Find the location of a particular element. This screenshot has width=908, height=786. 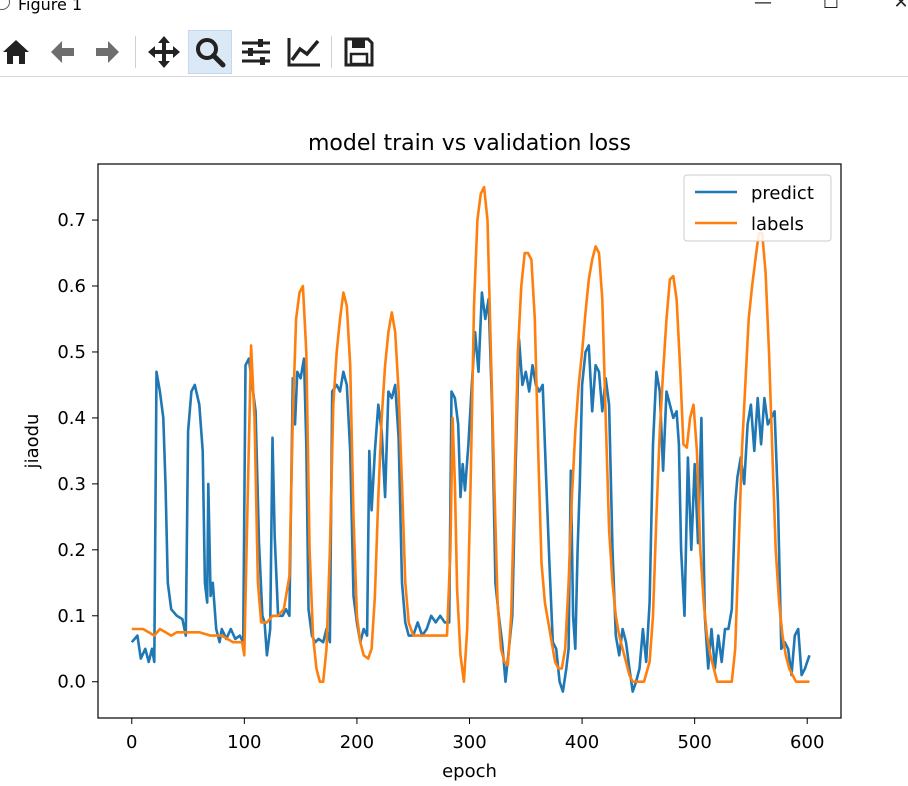

x-tick-label: 200 is located at coordinates (357, 742).